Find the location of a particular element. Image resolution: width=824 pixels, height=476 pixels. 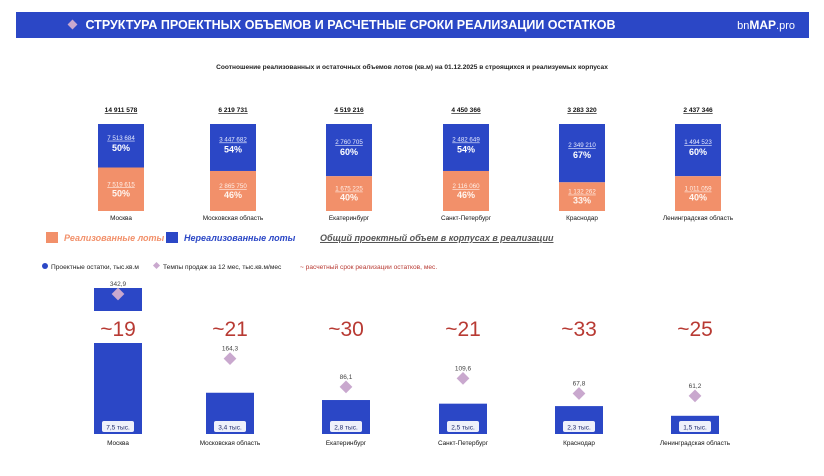

bar-unsold-leningradskaya-oblast is located at coordinates (698, 150).